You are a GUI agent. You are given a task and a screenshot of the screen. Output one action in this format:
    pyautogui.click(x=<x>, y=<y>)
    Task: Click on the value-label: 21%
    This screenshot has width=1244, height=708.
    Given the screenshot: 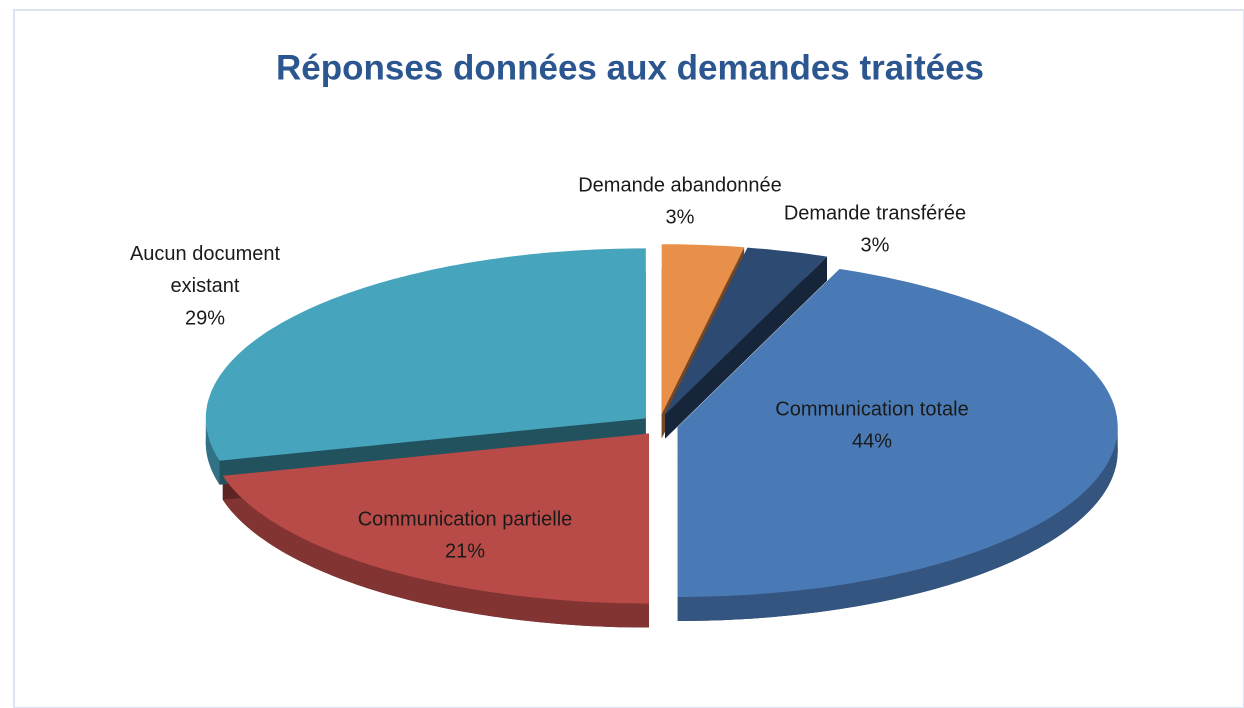 What is the action you would take?
    pyautogui.click(x=465, y=551)
    